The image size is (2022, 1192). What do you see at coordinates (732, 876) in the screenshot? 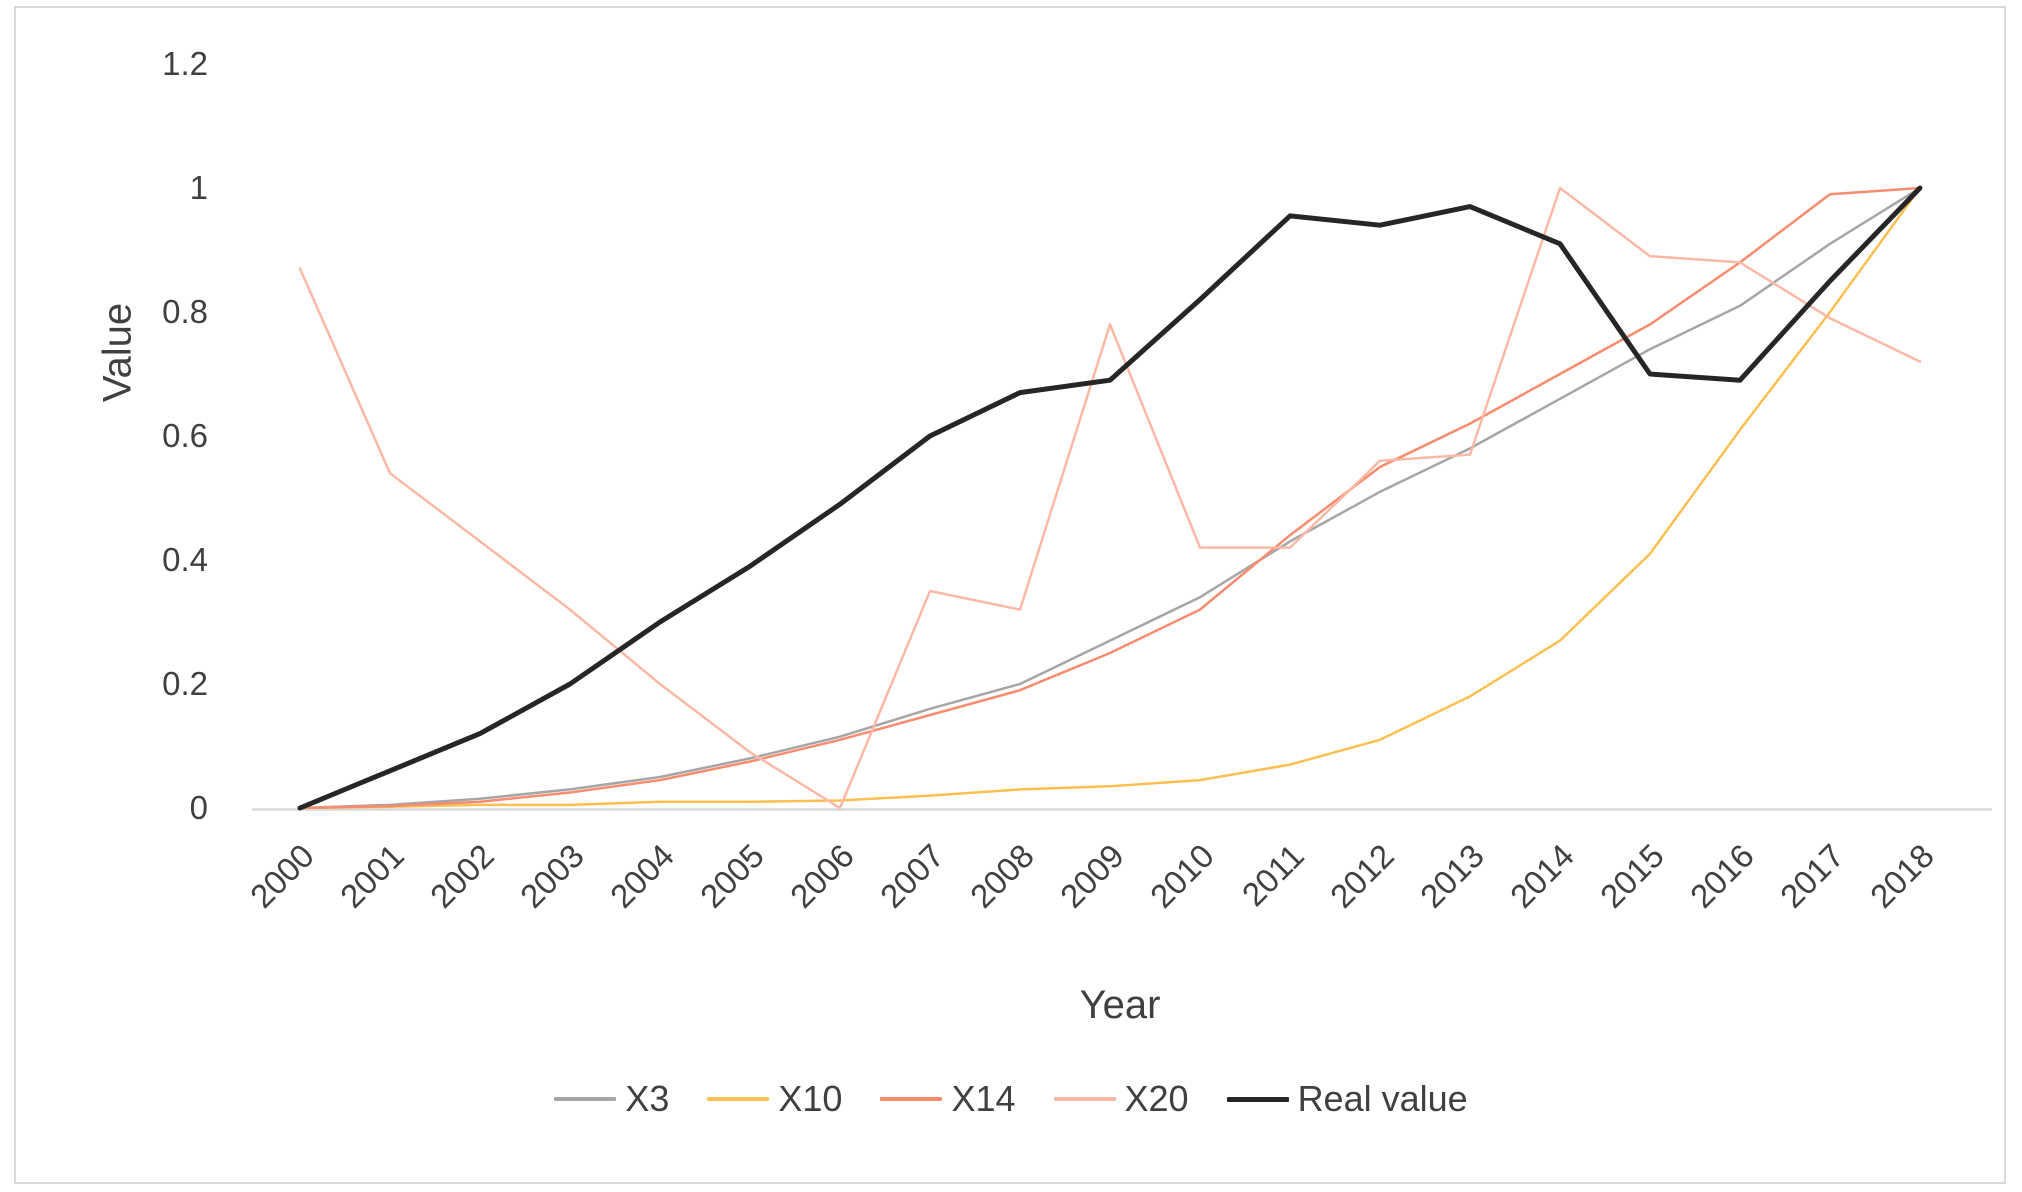
I see `x-tick-label: 2005` at bounding box center [732, 876].